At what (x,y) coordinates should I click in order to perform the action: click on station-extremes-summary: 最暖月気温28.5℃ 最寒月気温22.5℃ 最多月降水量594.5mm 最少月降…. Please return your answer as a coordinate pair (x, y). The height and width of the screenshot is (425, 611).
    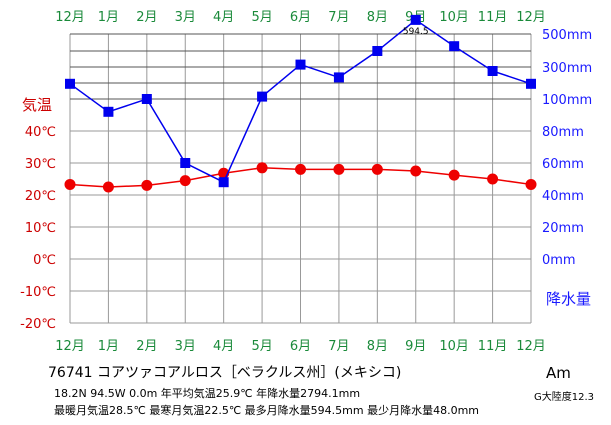
    Looking at the image, I should click on (267, 410).